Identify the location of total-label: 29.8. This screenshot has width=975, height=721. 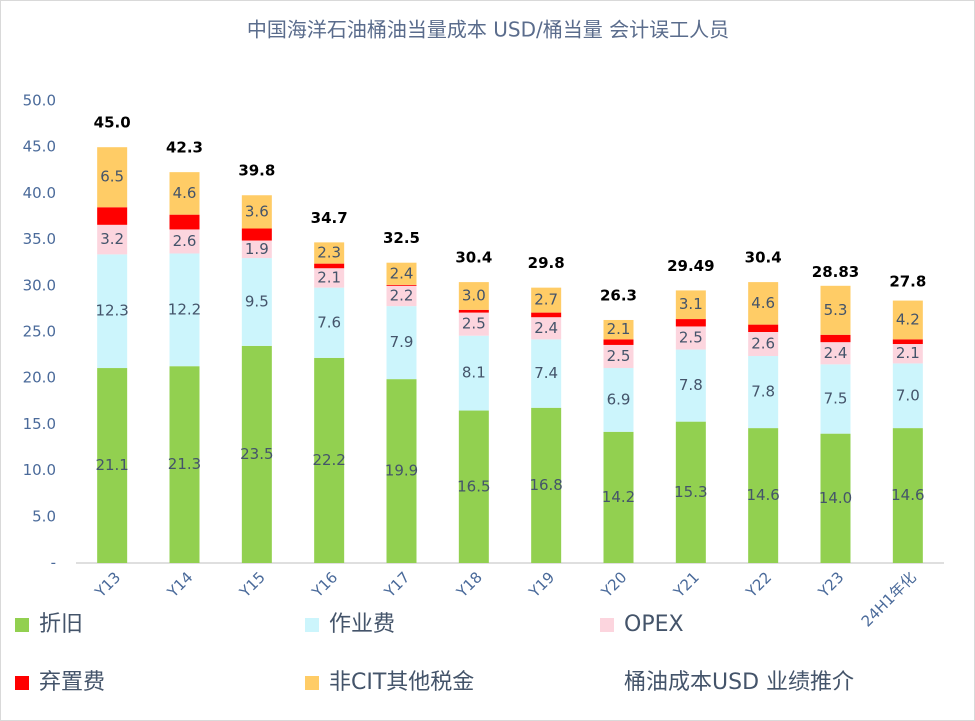
(546, 263).